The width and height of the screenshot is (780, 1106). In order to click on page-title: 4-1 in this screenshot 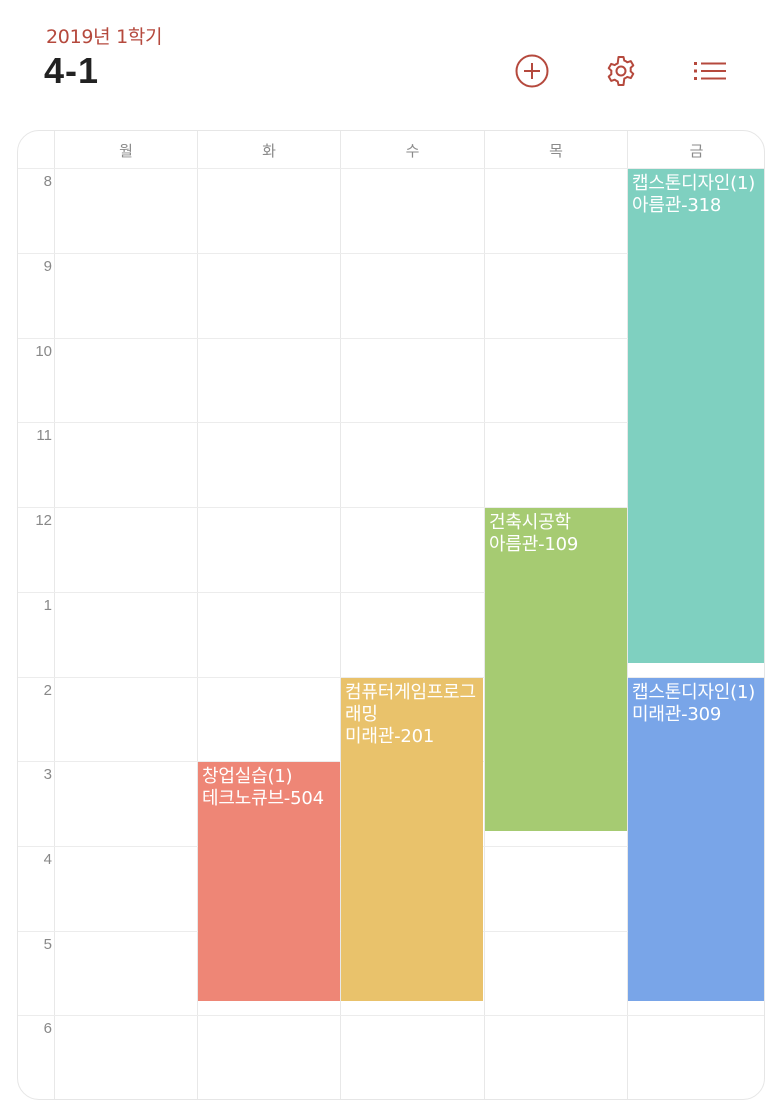, I will do `click(72, 70)`.